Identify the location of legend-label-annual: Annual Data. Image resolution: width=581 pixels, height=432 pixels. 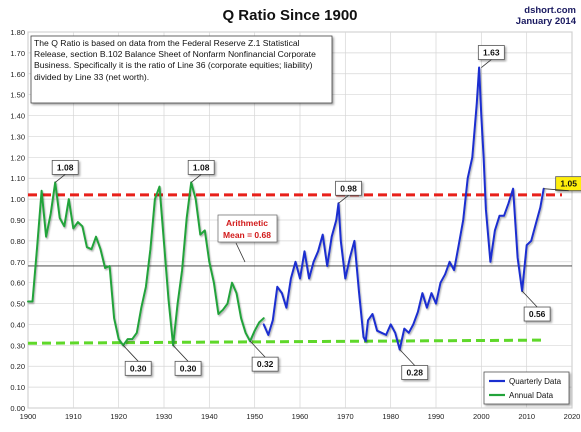
(531, 395).